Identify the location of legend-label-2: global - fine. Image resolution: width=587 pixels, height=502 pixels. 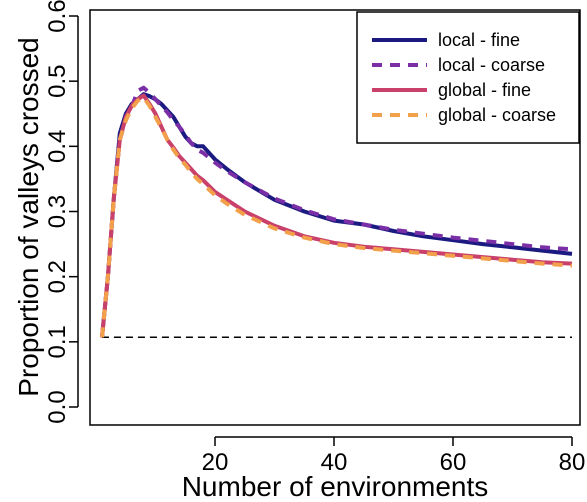
(484, 90).